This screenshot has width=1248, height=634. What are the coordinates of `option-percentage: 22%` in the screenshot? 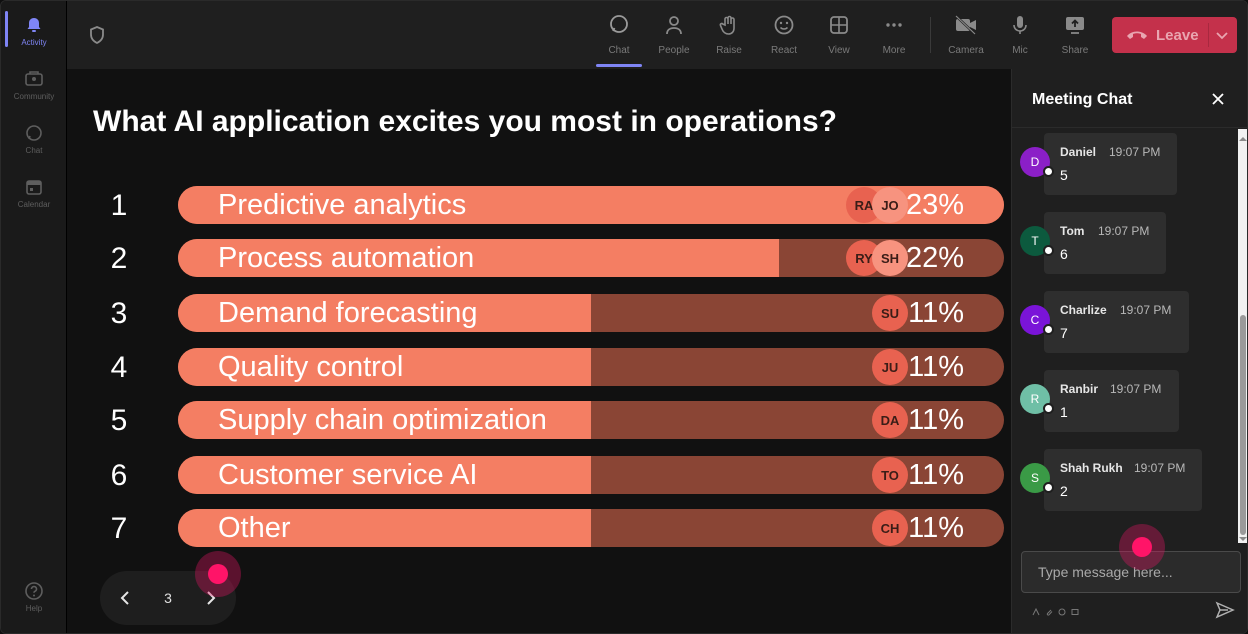 It's located at (934, 258).